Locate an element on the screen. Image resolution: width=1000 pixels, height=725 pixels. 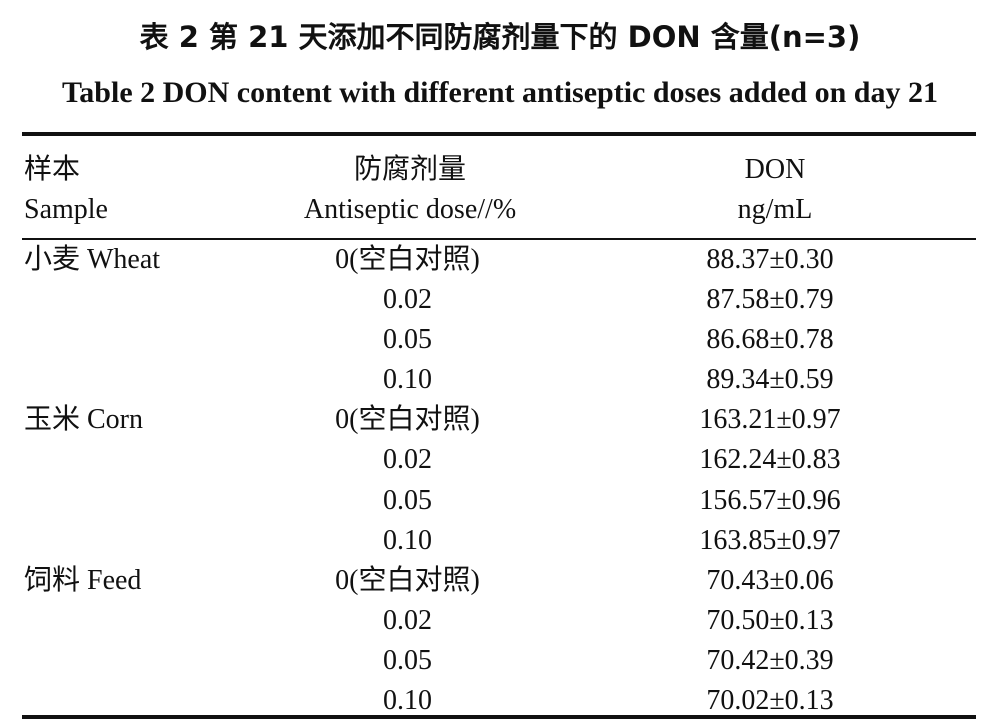
header-sample: 样本 Sample is located at coordinates (66, 190).